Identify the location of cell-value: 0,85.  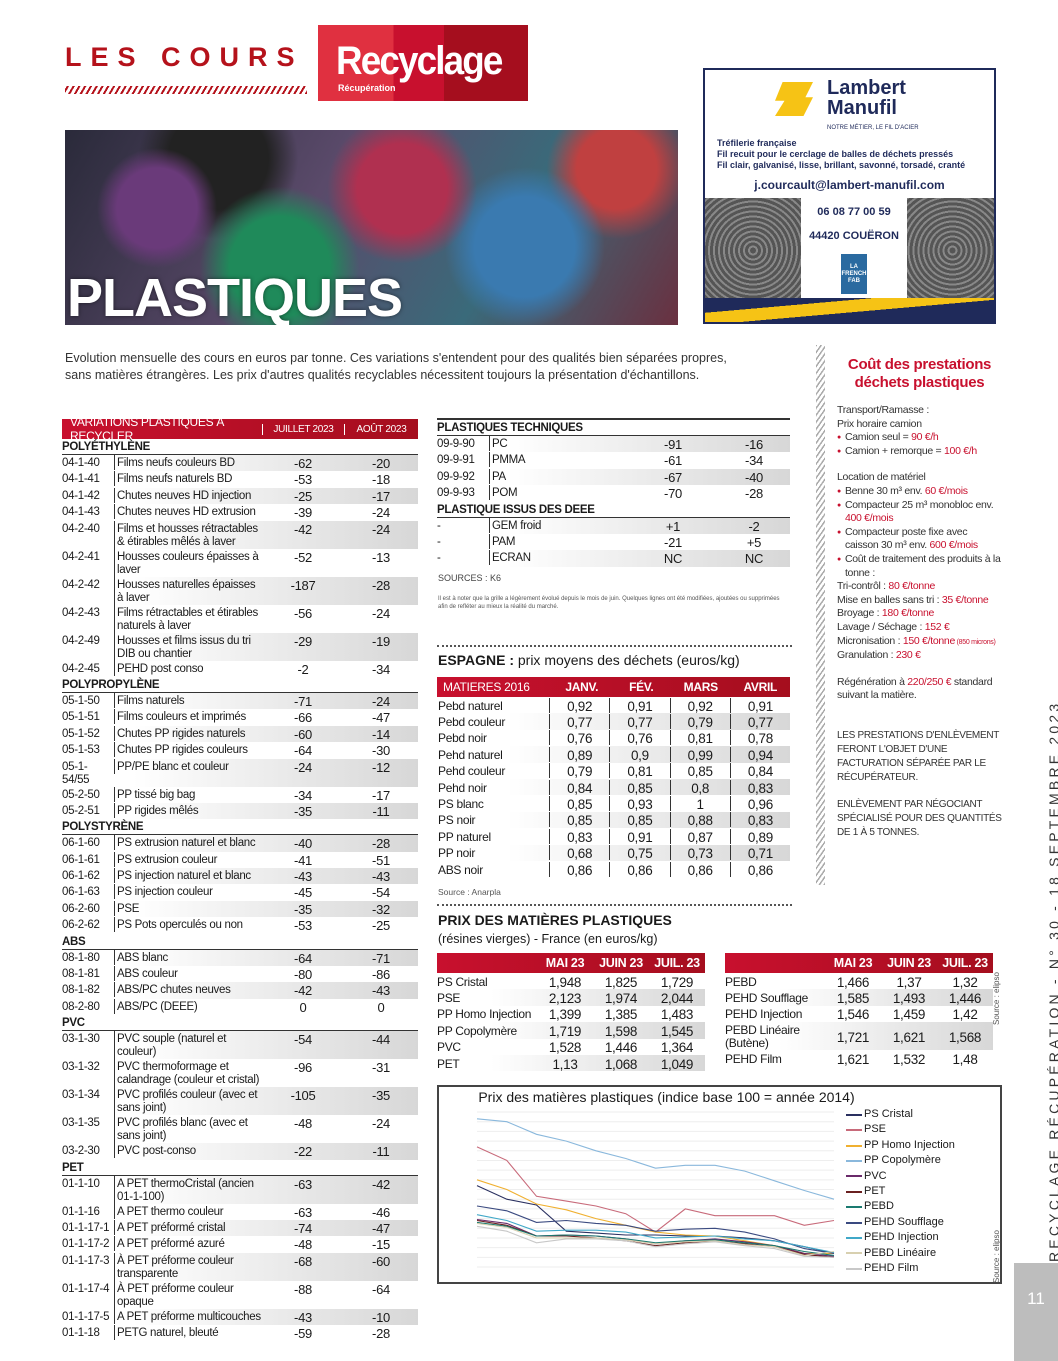
(579, 820).